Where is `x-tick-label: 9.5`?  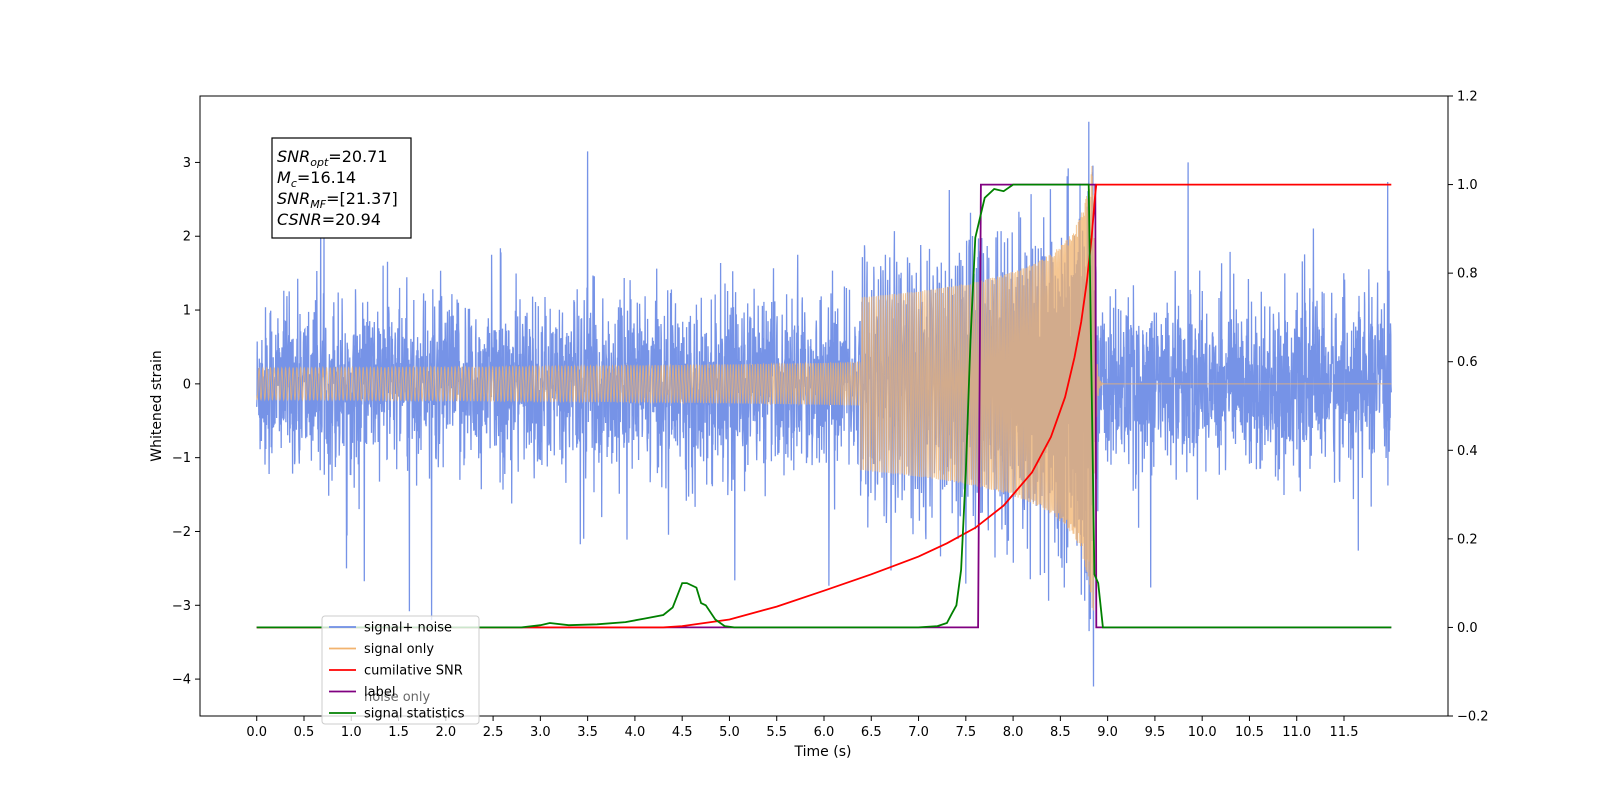 x-tick-label: 9.5 is located at coordinates (1155, 732).